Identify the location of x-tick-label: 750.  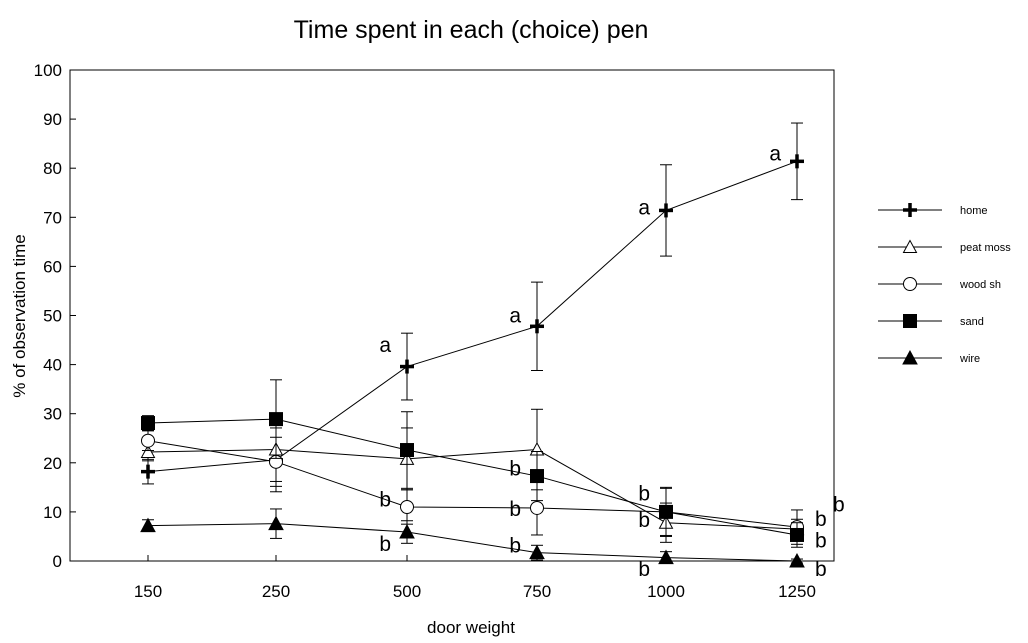
(537, 591).